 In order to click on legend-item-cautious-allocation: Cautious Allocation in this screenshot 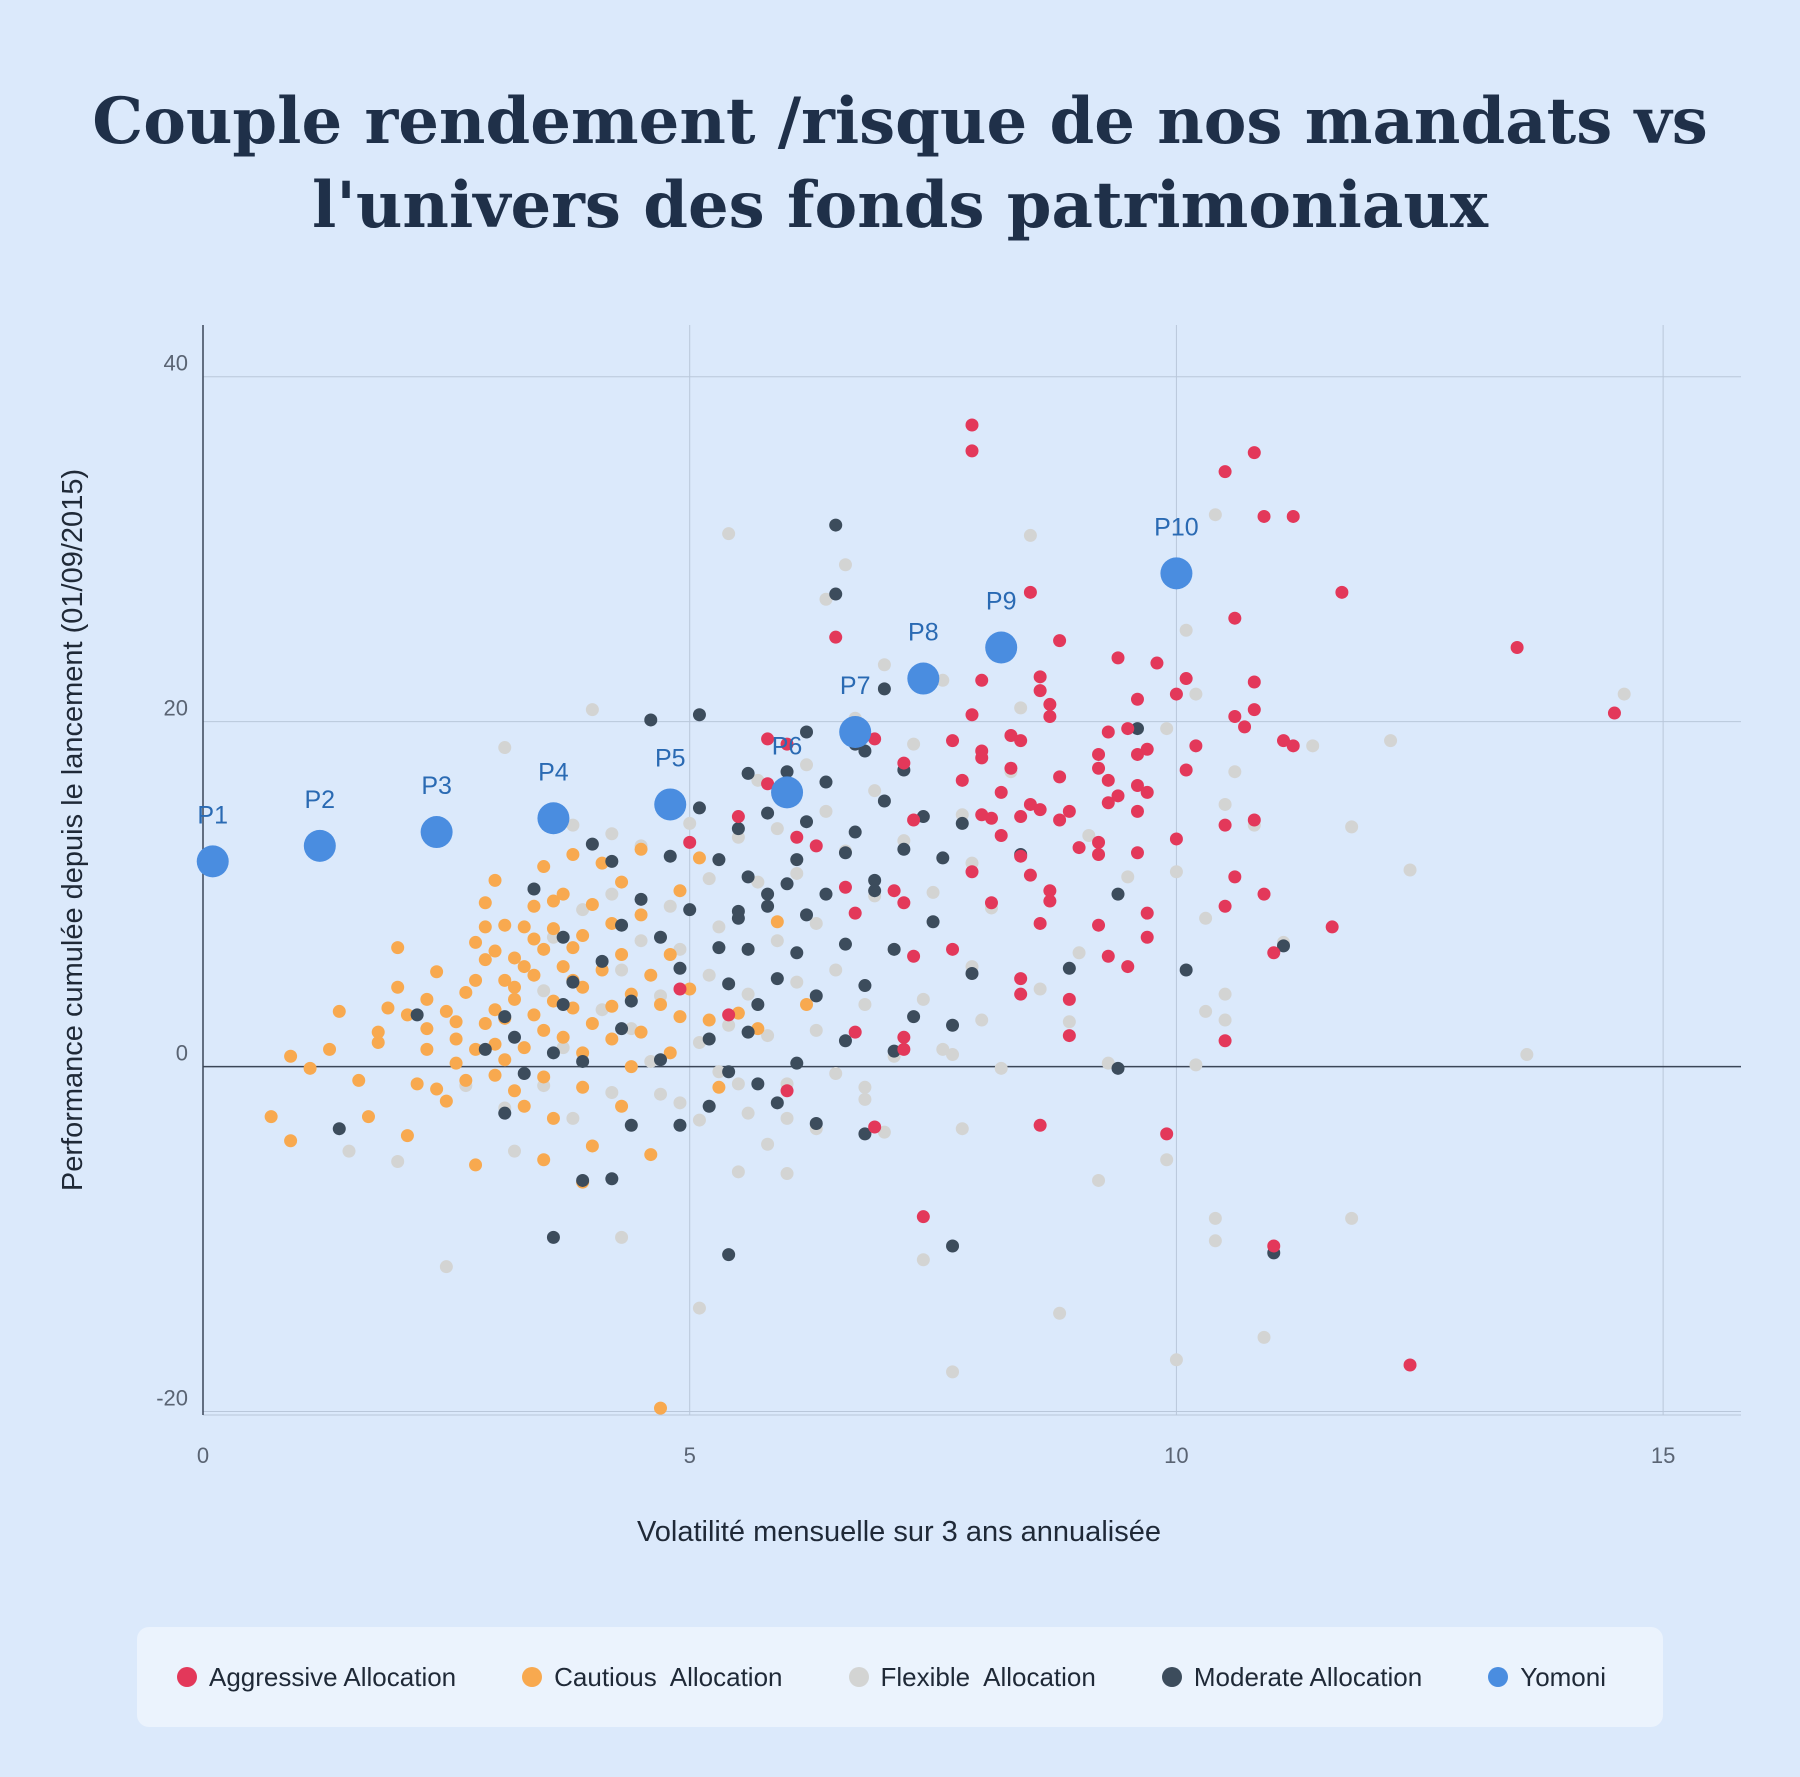, I will do `click(652, 1677)`.